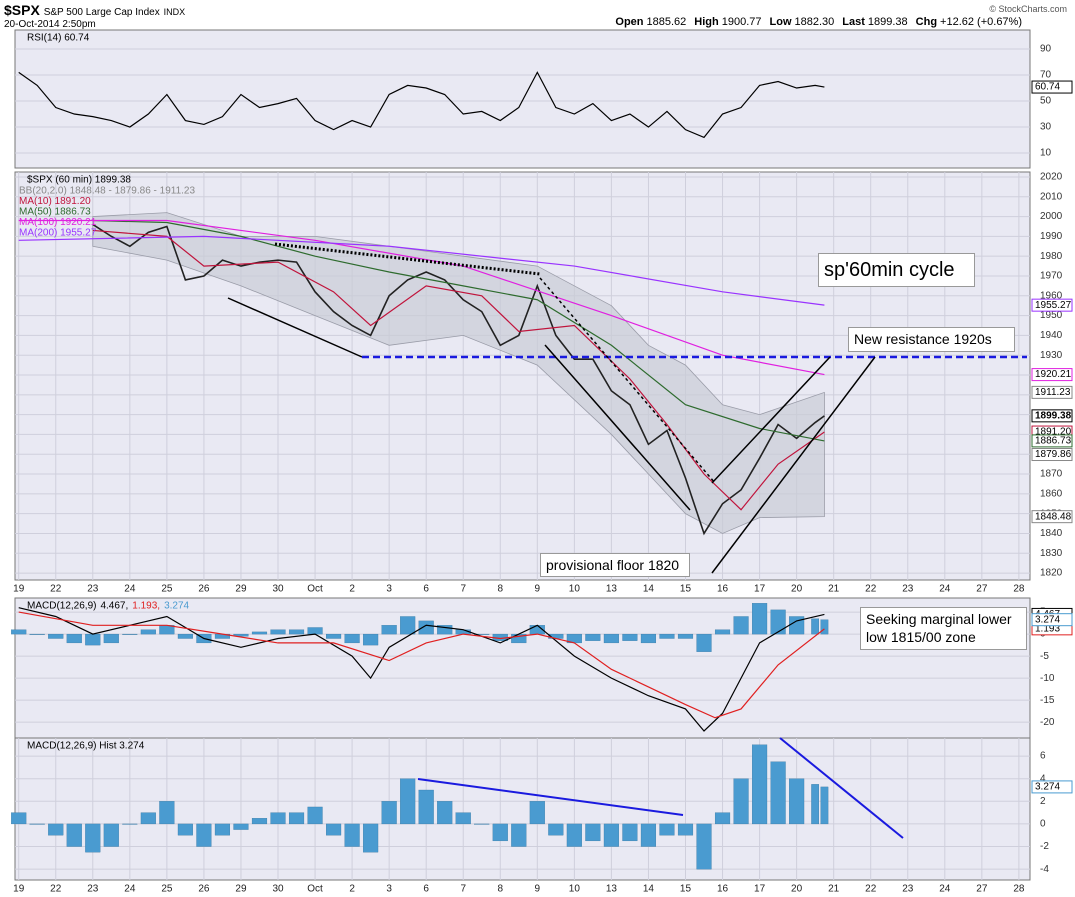 The width and height of the screenshot is (1075, 897). I want to click on y-tick-label: 10, so click(1046, 153).